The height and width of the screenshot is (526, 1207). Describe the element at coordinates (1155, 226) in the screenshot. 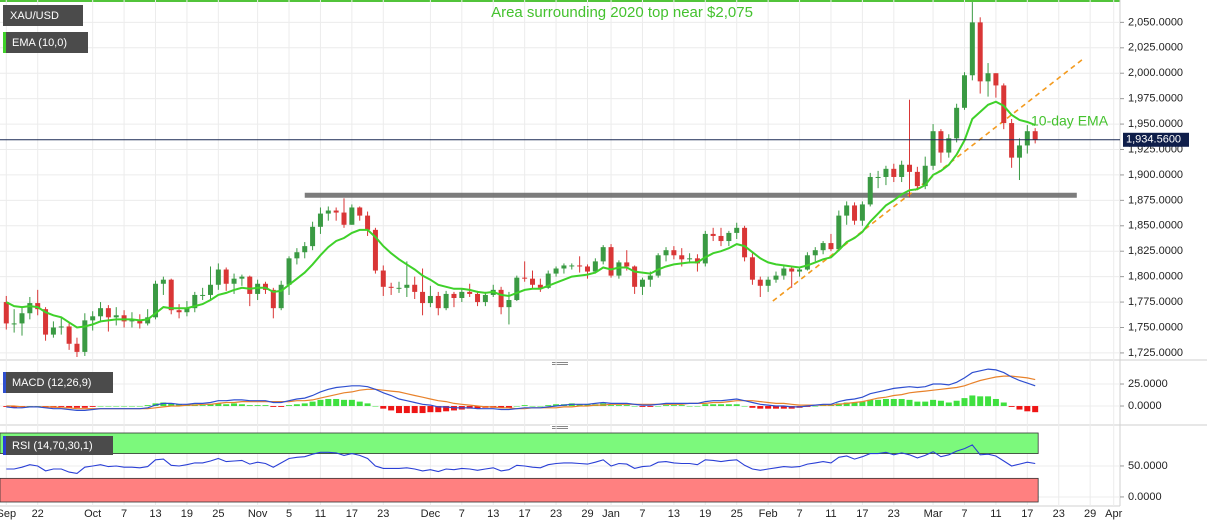

I see `y-tick-label: 1,850.0000` at that location.